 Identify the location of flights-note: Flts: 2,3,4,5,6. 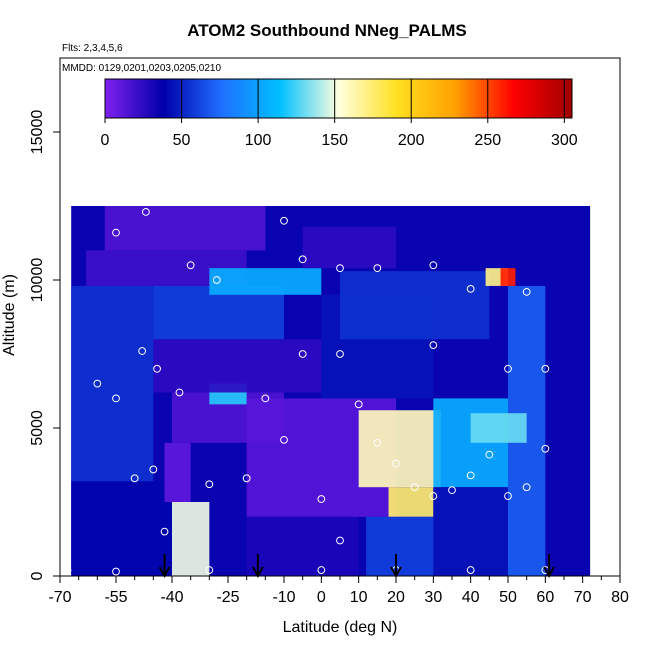
(92, 48).